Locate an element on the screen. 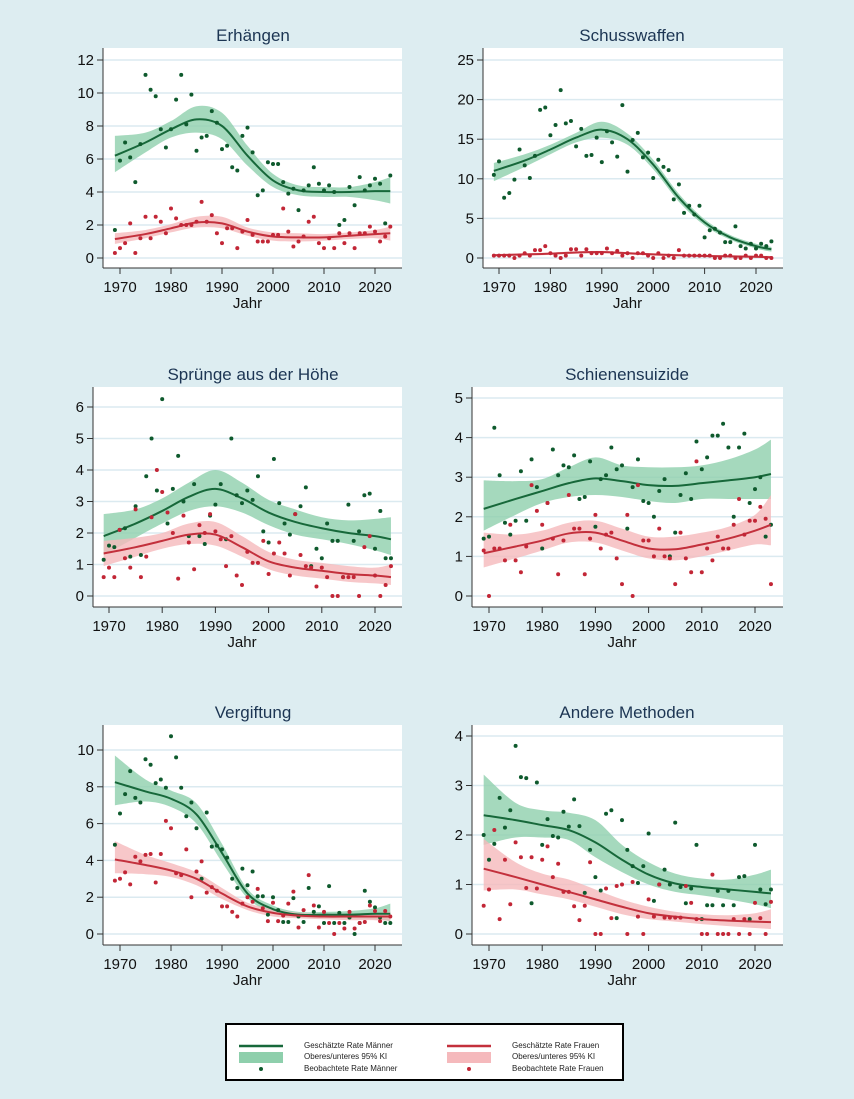 The height and width of the screenshot is (1099, 854). y-tick-label: 0 is located at coordinates (80, 596).